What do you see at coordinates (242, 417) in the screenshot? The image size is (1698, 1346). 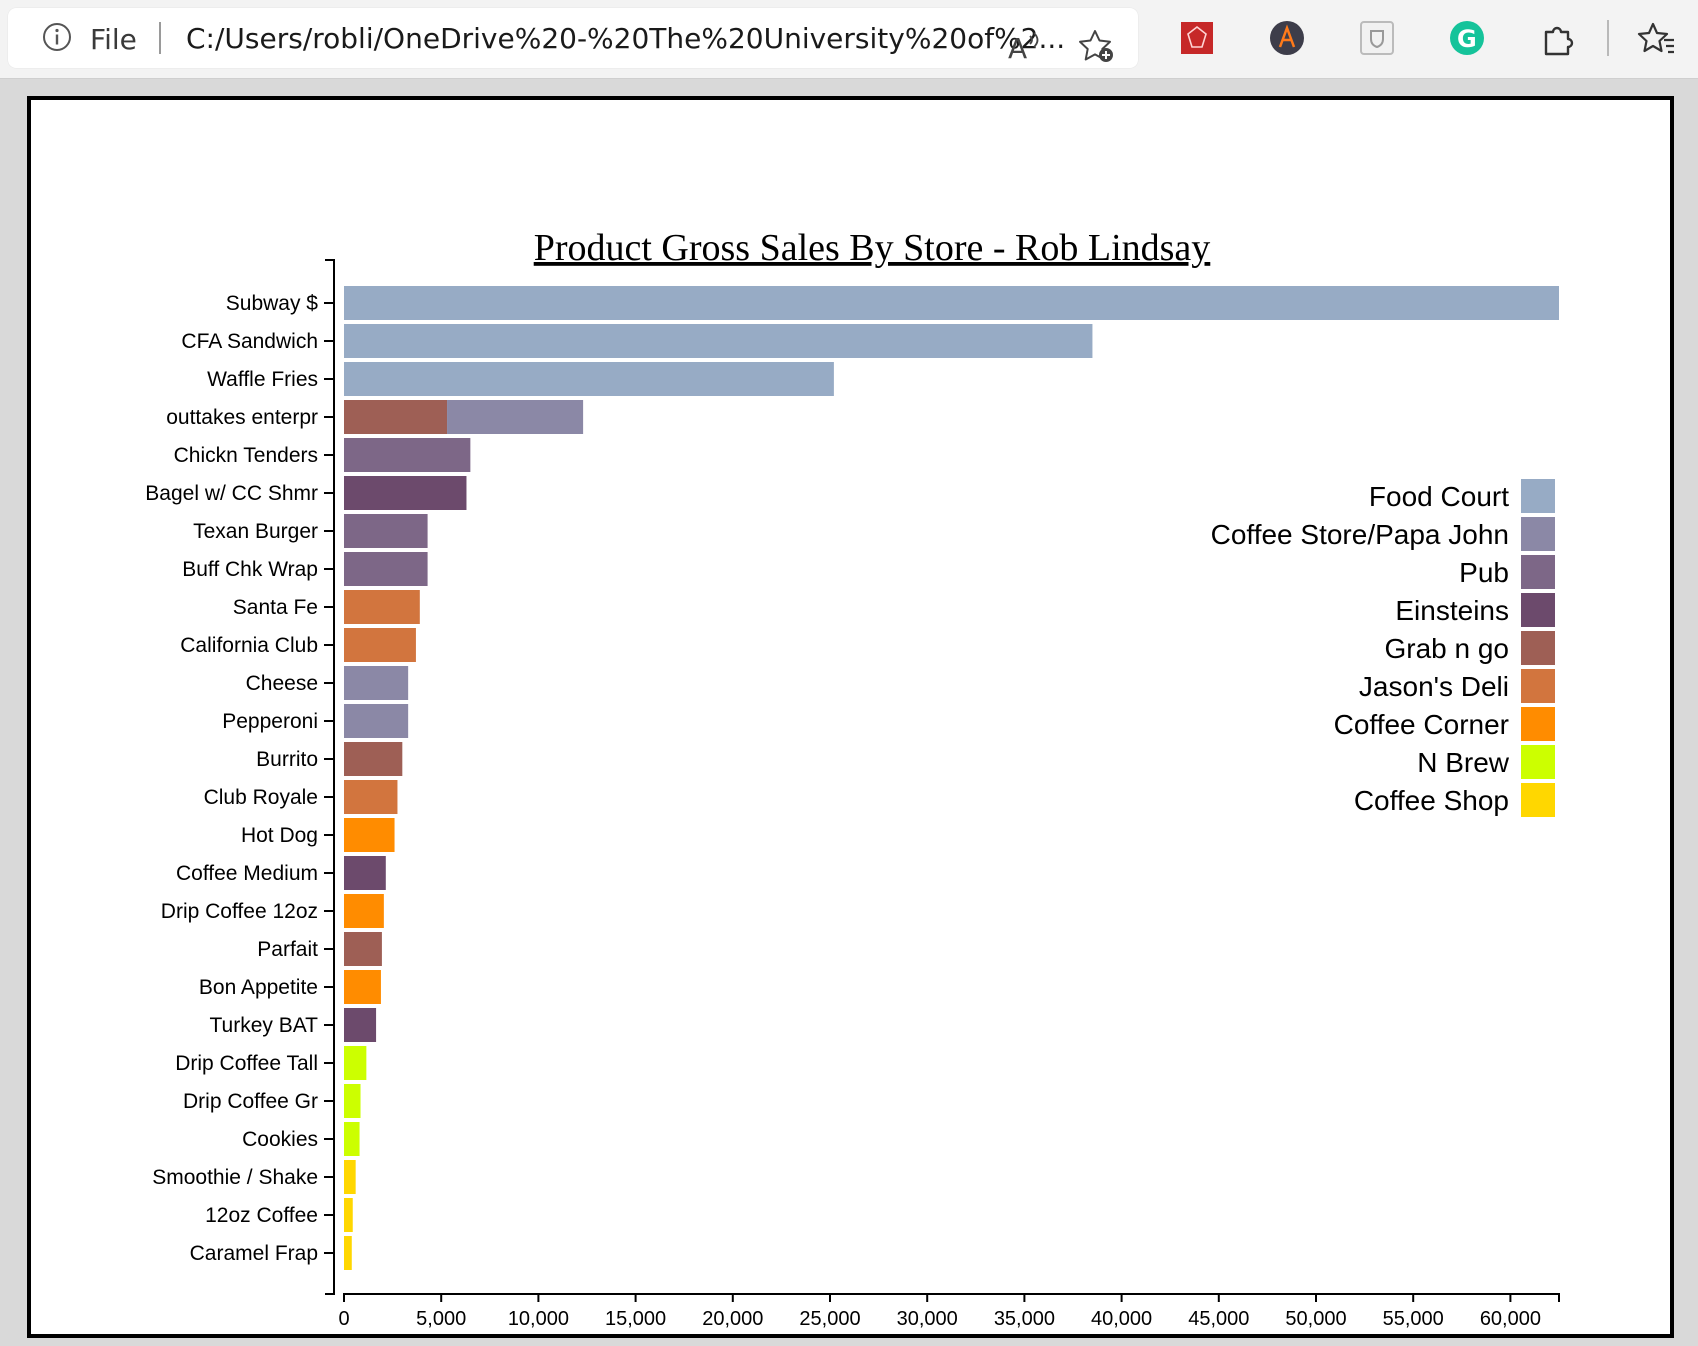 I see `y-tick-label: outtakes enterpr` at bounding box center [242, 417].